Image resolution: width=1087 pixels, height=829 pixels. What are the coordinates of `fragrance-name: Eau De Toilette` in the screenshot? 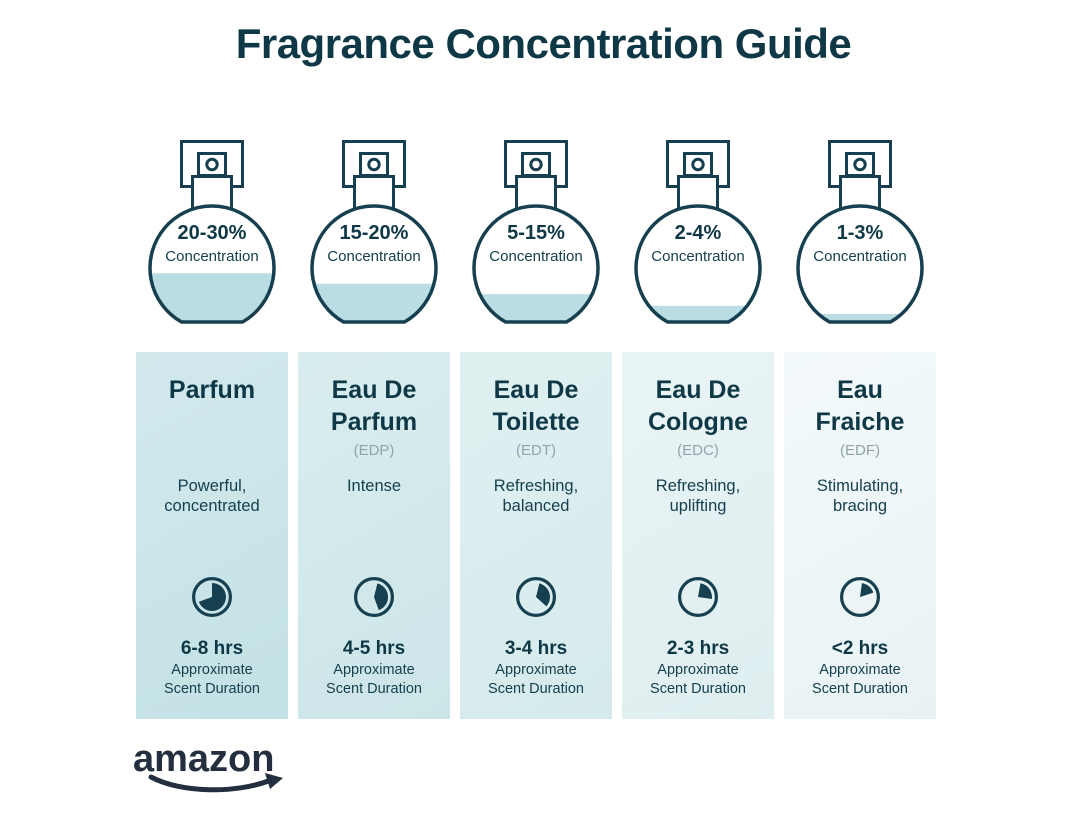 It's located at (536, 406).